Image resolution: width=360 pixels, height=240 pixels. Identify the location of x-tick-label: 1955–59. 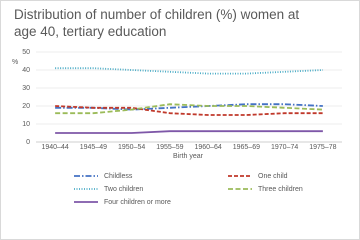
(169, 147).